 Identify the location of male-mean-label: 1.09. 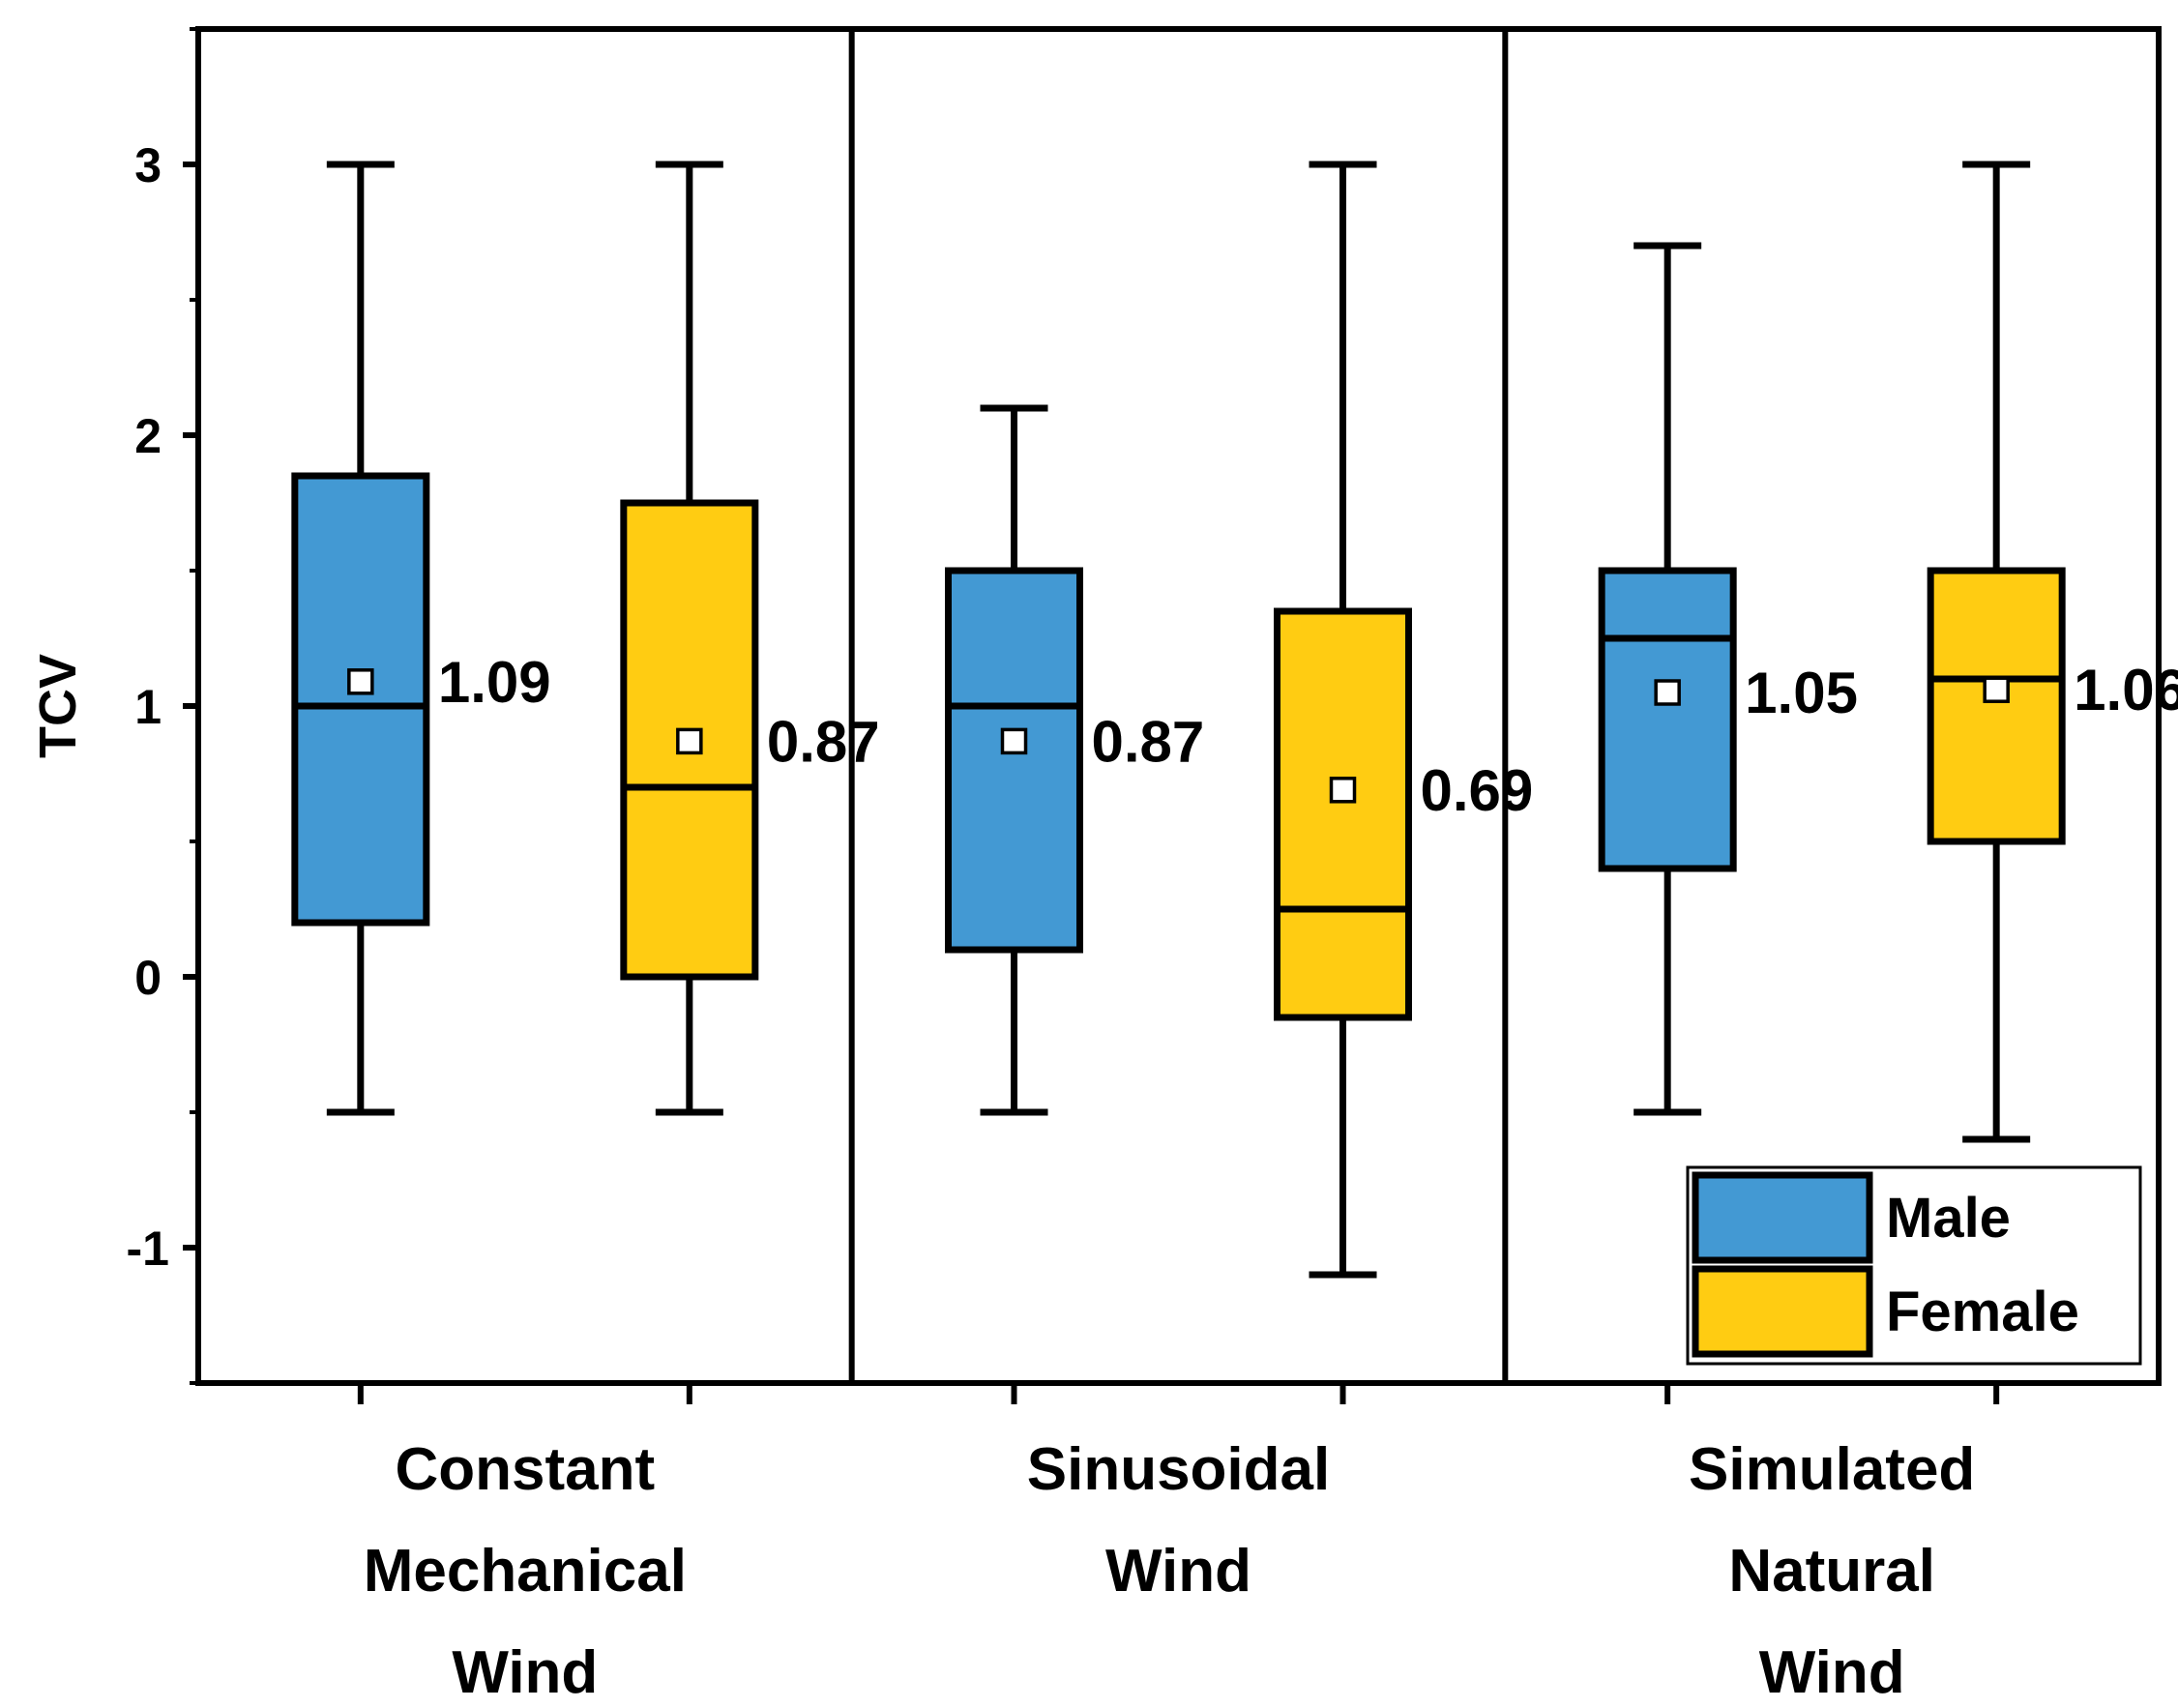
(494, 682).